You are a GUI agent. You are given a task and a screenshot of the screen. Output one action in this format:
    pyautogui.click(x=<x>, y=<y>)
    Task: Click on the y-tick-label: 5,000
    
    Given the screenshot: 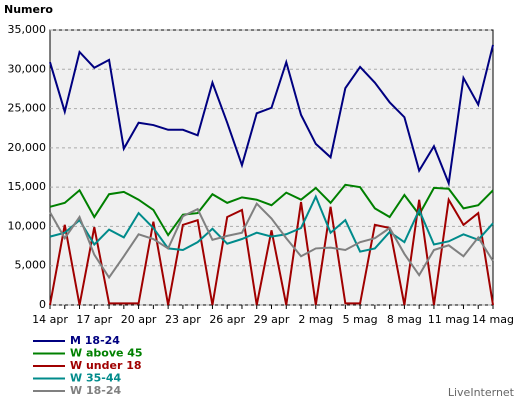 What is the action you would take?
    pyautogui.click(x=31, y=265)
    